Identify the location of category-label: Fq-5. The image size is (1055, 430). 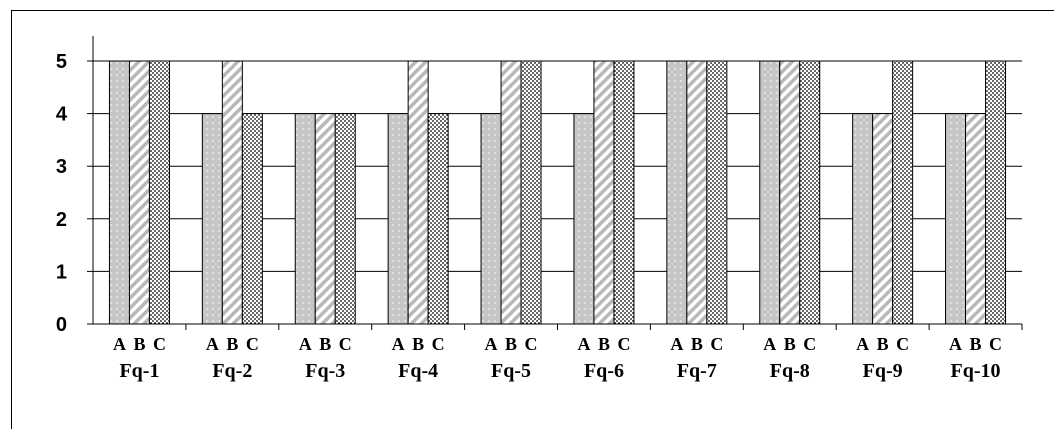
(511, 371).